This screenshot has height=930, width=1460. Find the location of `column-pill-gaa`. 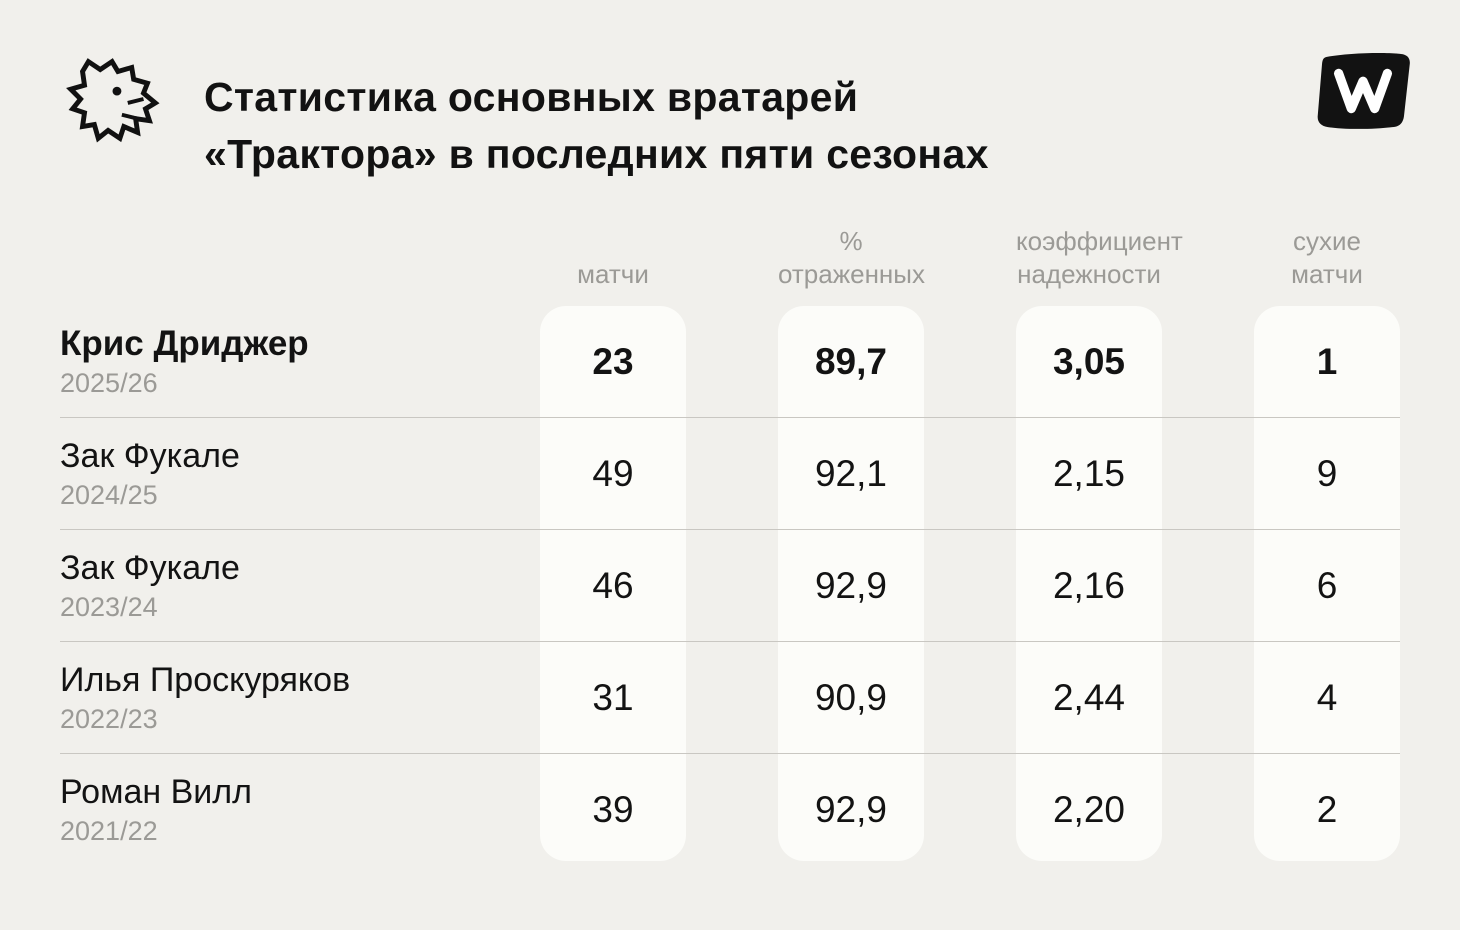

column-pill-gaa is located at coordinates (1089, 583).